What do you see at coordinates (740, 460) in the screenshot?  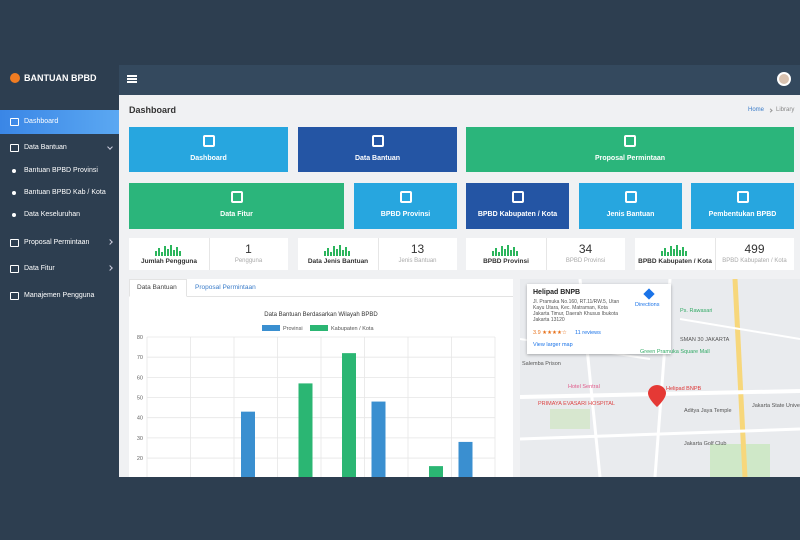 I see `park` at bounding box center [740, 460].